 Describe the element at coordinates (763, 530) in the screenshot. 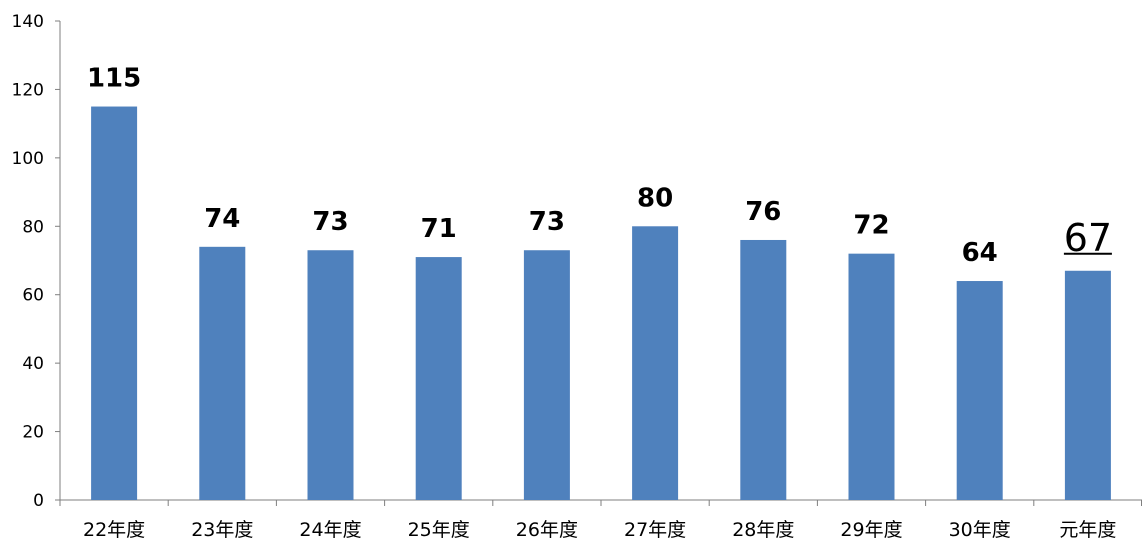

I see `x-tick-label: 28年度` at that location.